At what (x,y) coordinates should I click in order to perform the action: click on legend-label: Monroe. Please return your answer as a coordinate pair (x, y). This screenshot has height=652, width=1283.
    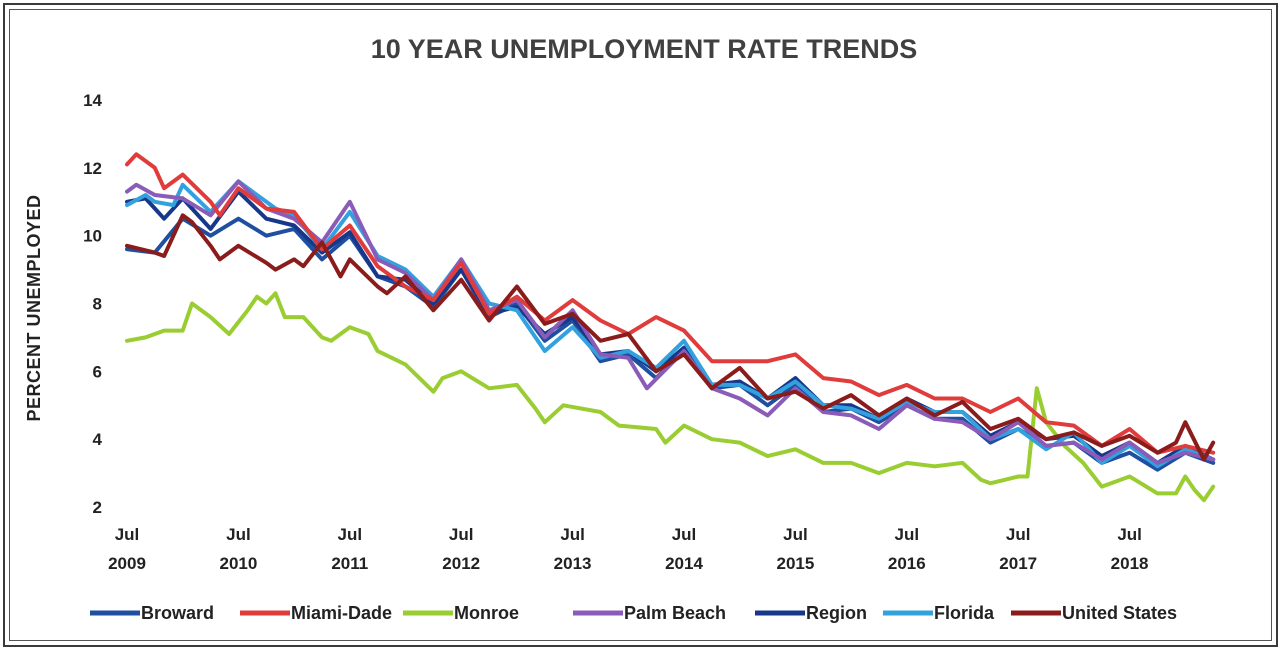
    Looking at the image, I should click on (486, 613).